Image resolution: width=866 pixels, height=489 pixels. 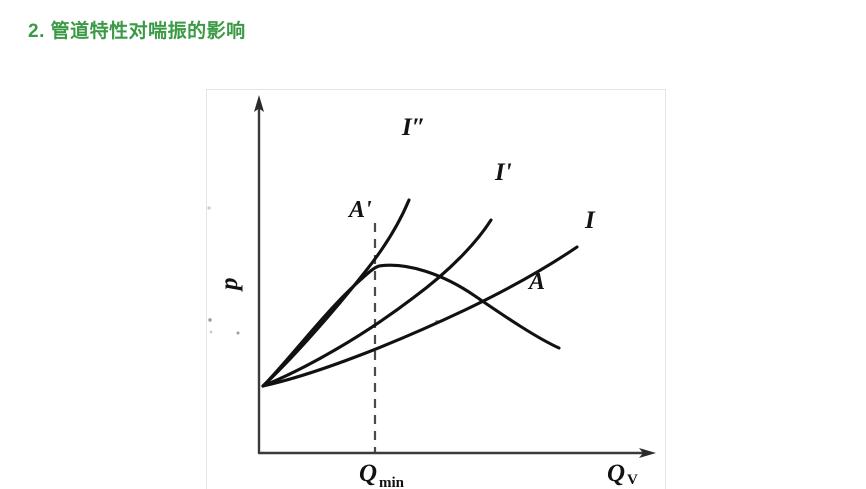 I want to click on pipe-characteristic-curve-I-prime, so click(x=377, y=303).